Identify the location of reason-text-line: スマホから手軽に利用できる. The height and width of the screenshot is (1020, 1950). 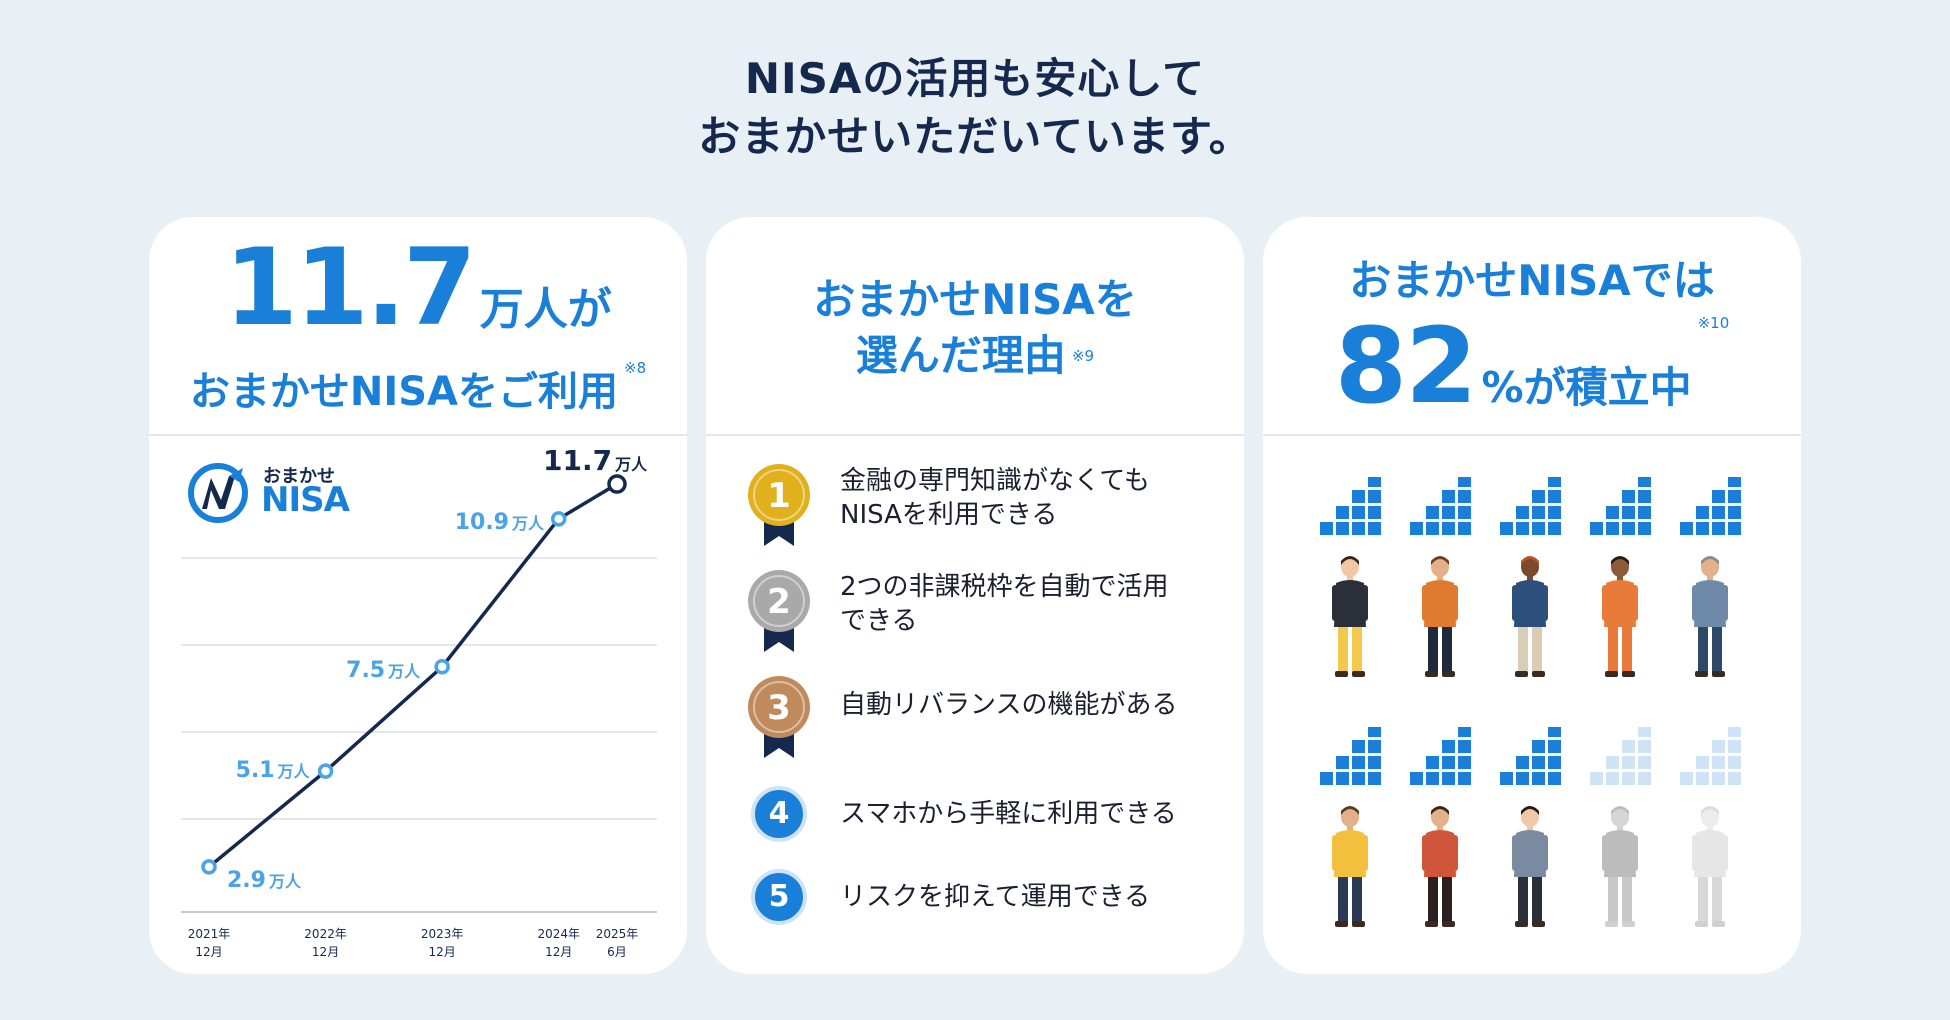
(1008, 814).